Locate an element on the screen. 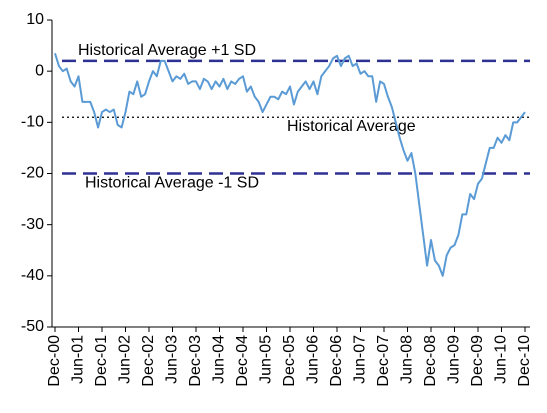  reference-label: Historical Average -1 SD is located at coordinates (172, 183).